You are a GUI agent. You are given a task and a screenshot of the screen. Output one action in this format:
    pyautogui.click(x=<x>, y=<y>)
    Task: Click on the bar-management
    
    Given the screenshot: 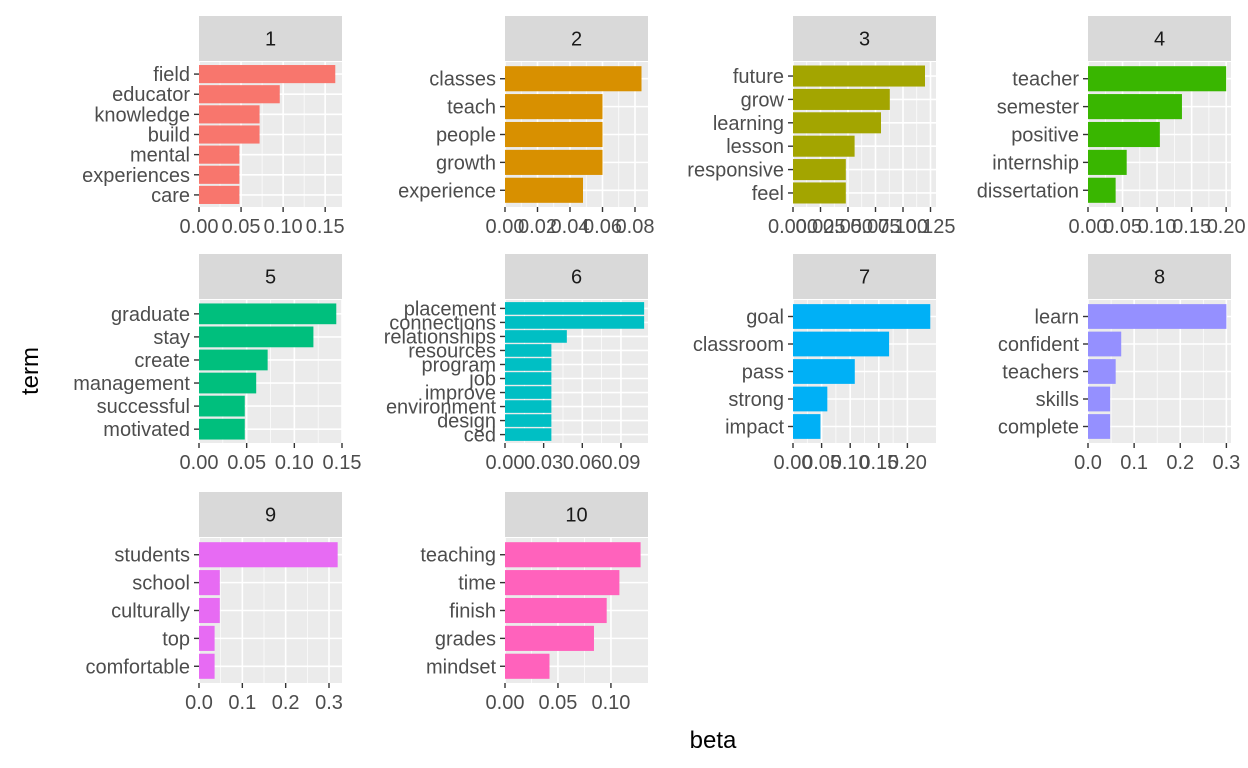 What is the action you would take?
    pyautogui.click(x=228, y=383)
    